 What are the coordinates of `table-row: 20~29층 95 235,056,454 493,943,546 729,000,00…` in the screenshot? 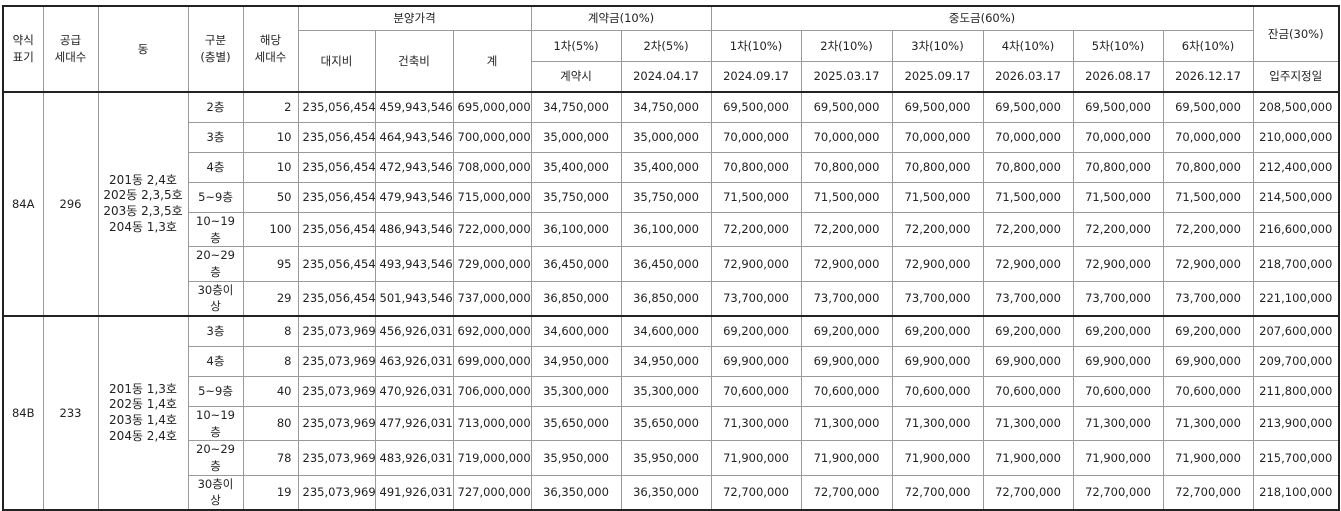 It's located at (671, 264).